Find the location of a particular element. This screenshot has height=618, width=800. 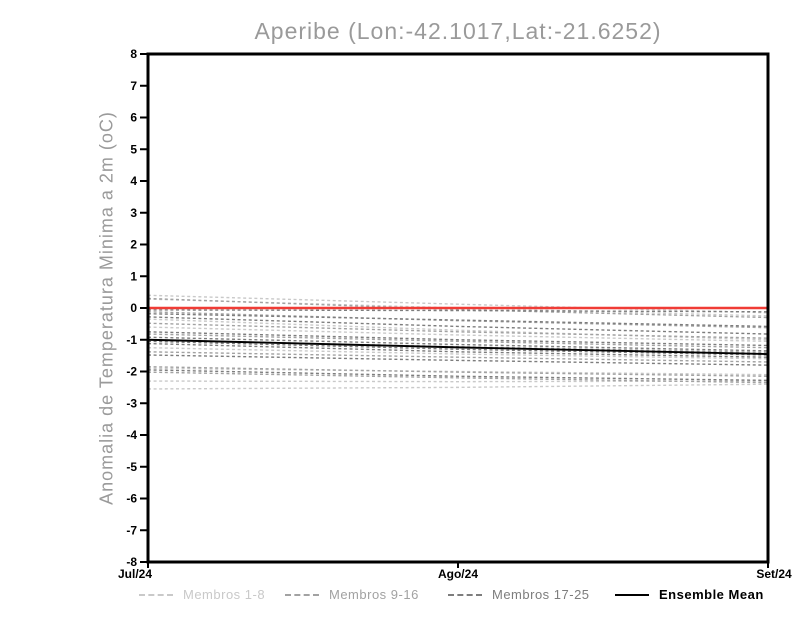

ensemble-mean-line is located at coordinates (458, 346).